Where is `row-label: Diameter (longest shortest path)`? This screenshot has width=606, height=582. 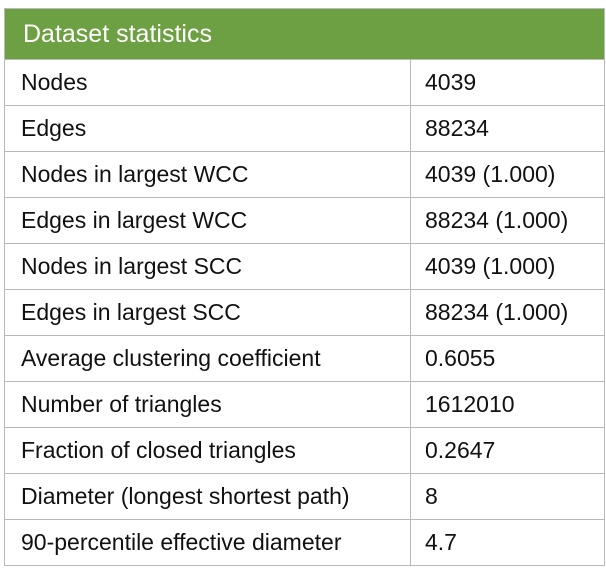
row-label: Diameter (longest shortest path) is located at coordinates (207, 496).